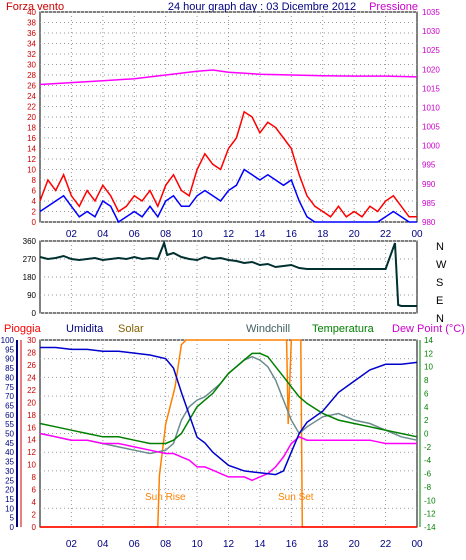 Image resolution: width=466 pixels, height=560 pixels. I want to click on pressure-y-tick-label: 1025, so click(431, 50).